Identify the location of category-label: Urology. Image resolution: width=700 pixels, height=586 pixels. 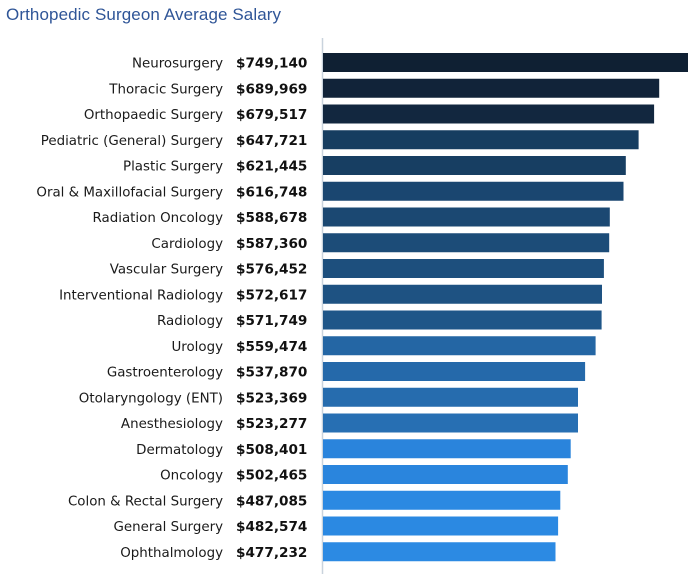
(197, 347).